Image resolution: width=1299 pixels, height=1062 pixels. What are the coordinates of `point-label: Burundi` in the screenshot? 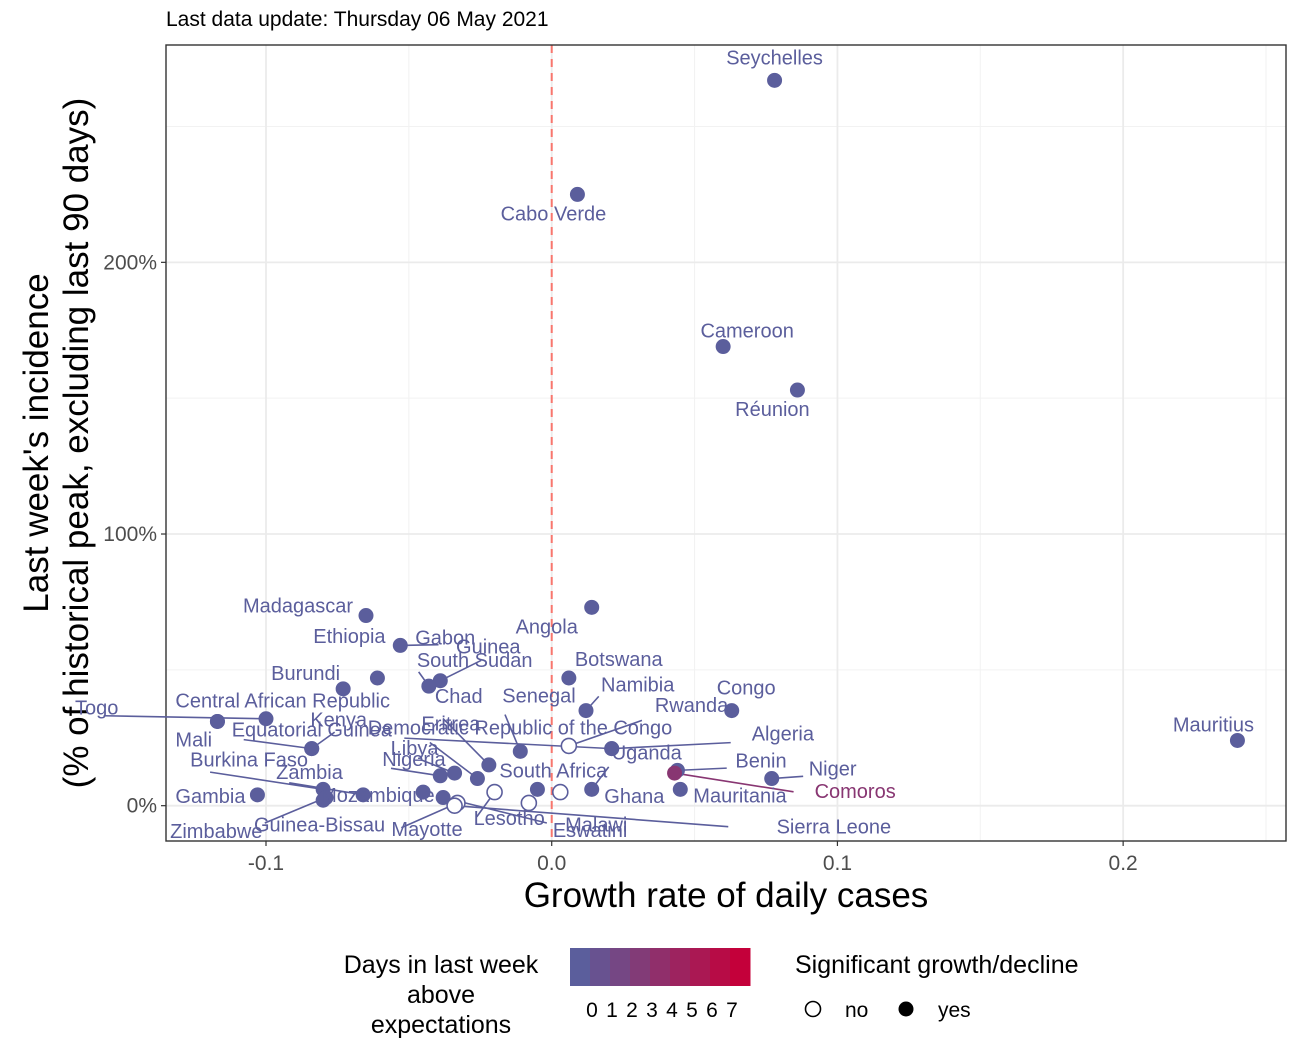 It's located at (305, 674).